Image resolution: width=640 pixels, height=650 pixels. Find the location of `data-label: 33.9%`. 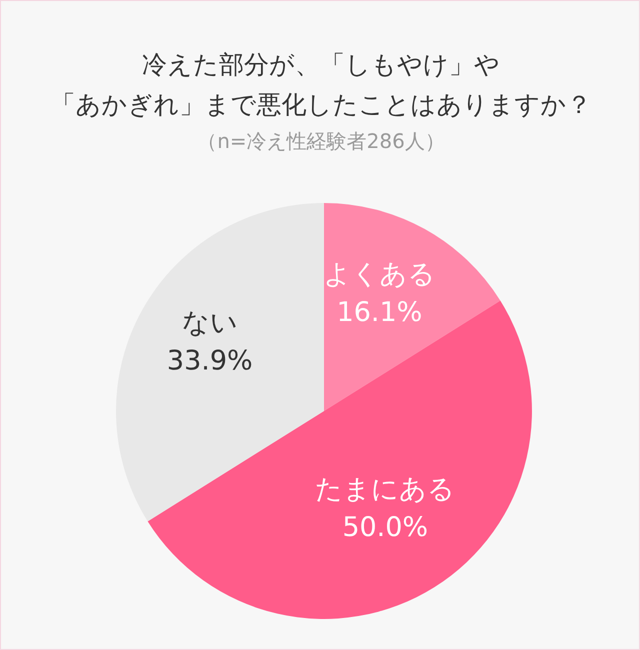

data-label: 33.9% is located at coordinates (209, 361).